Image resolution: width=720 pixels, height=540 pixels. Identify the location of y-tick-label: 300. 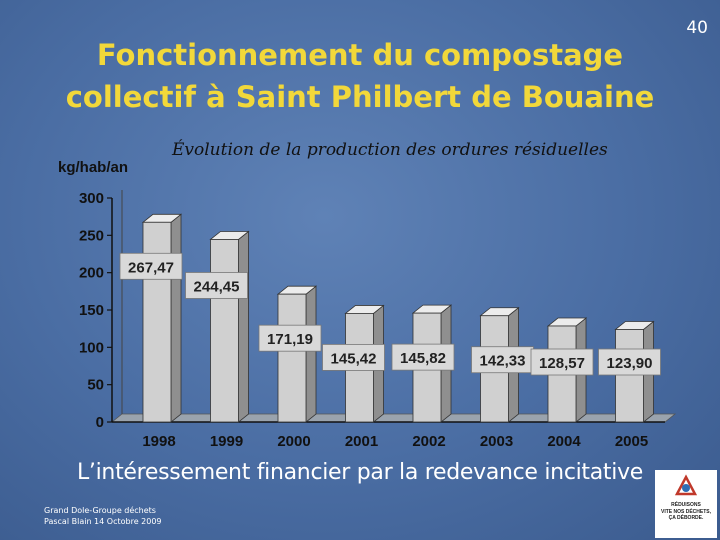
(91, 198).